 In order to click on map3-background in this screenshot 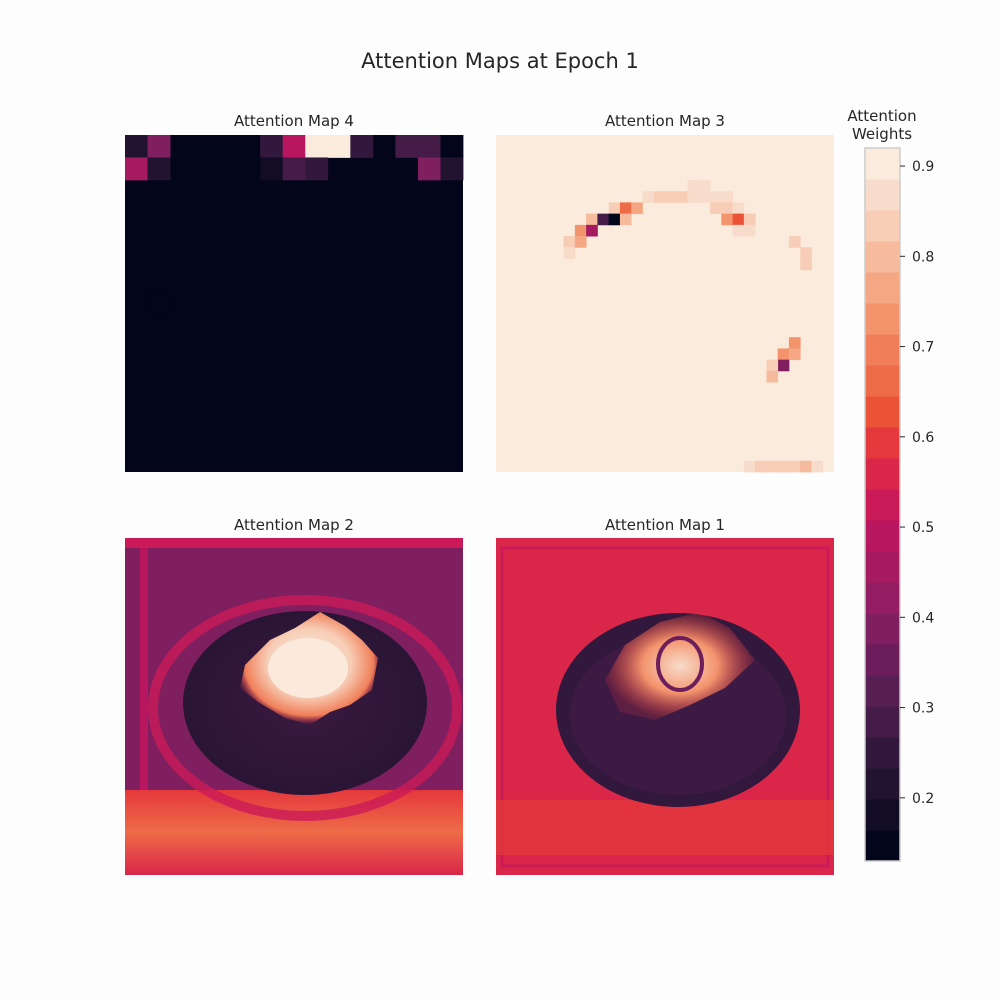, I will do `click(665, 303)`.